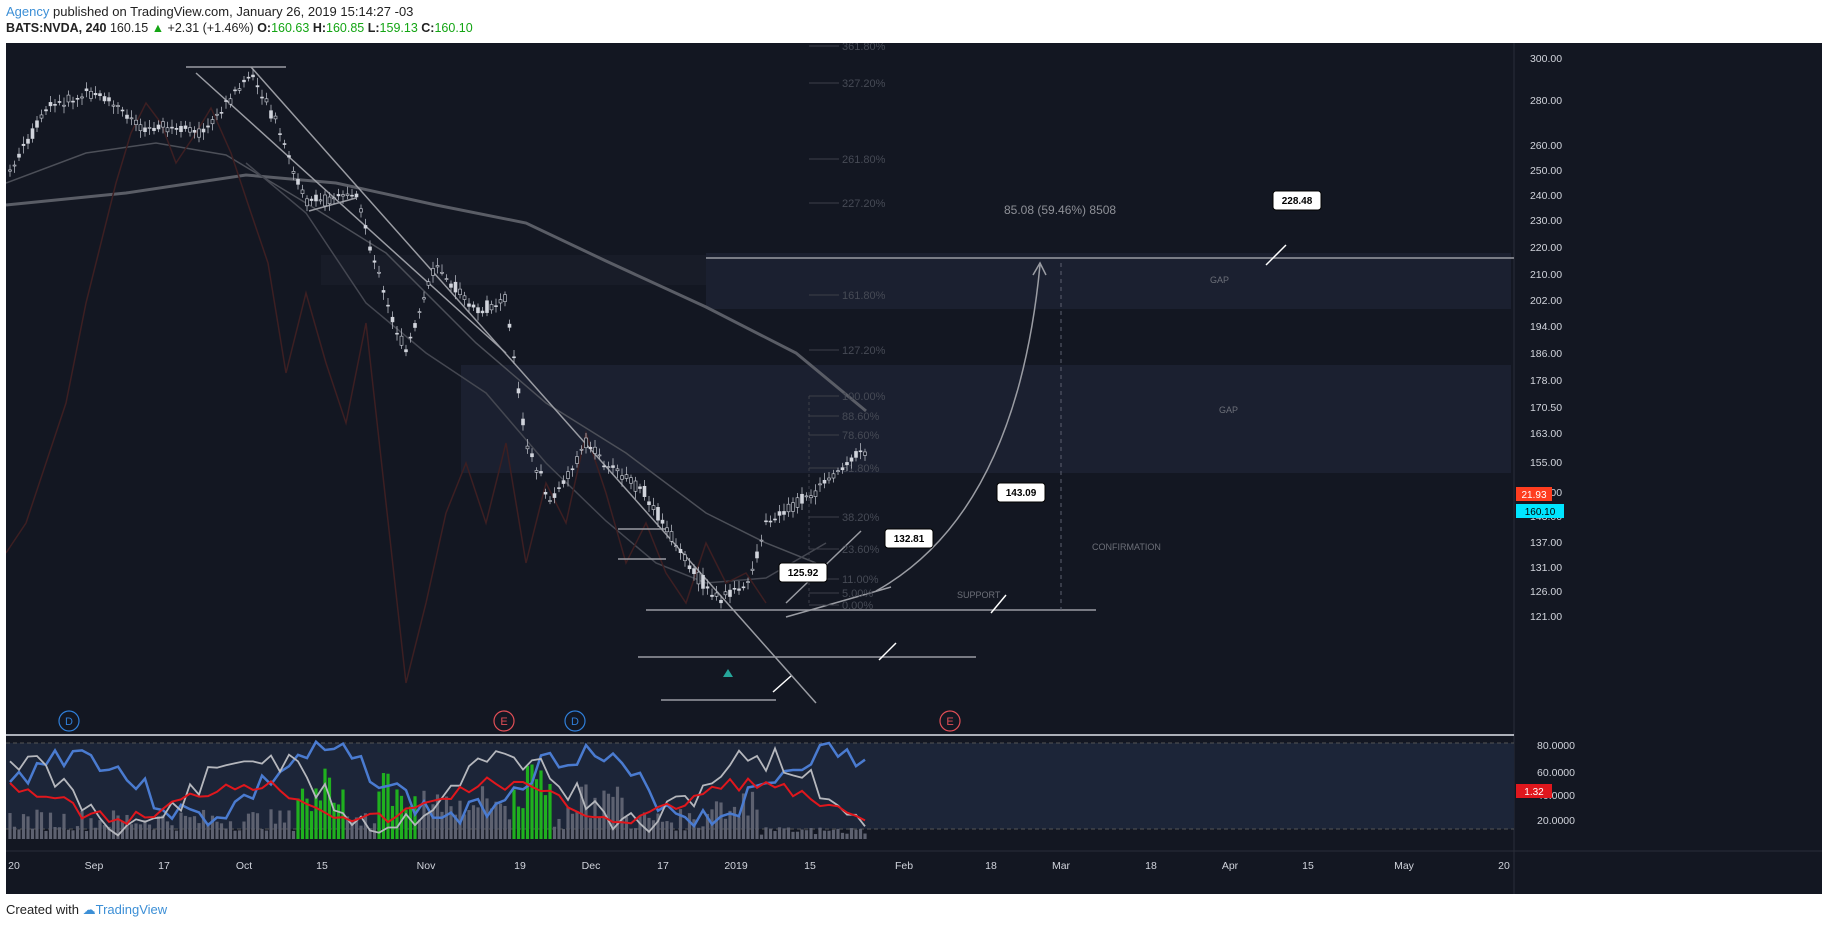  What do you see at coordinates (322, 866) in the screenshot?
I see `time-tick-label: 15` at bounding box center [322, 866].